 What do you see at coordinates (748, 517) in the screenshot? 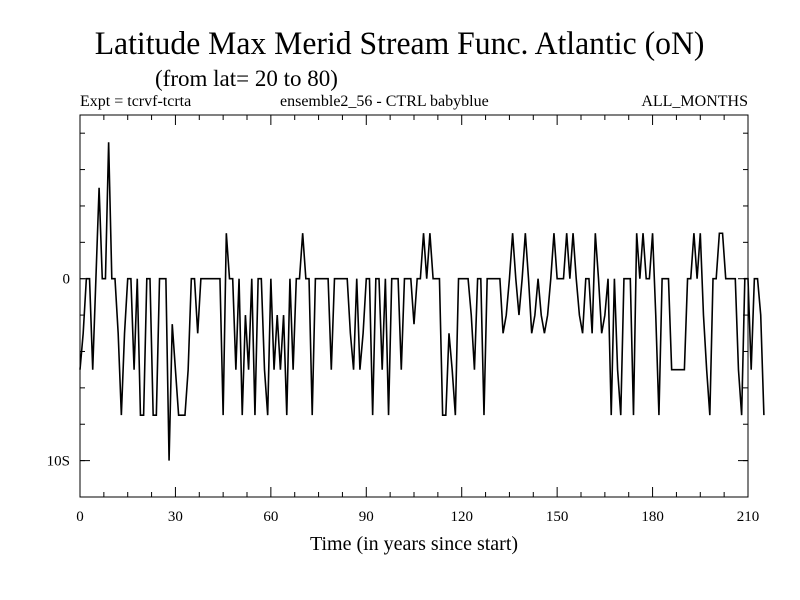
I see `x-tick-label: 210` at bounding box center [748, 517].